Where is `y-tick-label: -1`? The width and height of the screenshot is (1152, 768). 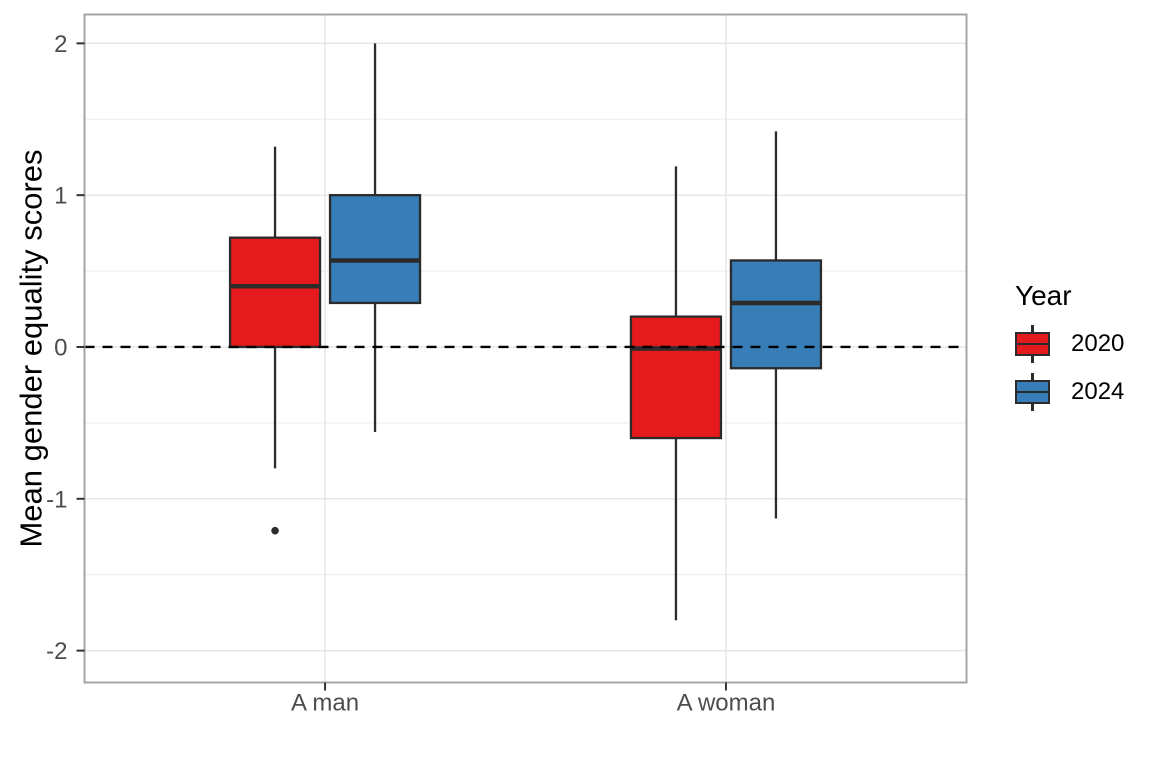 y-tick-label: -1 is located at coordinates (56, 499).